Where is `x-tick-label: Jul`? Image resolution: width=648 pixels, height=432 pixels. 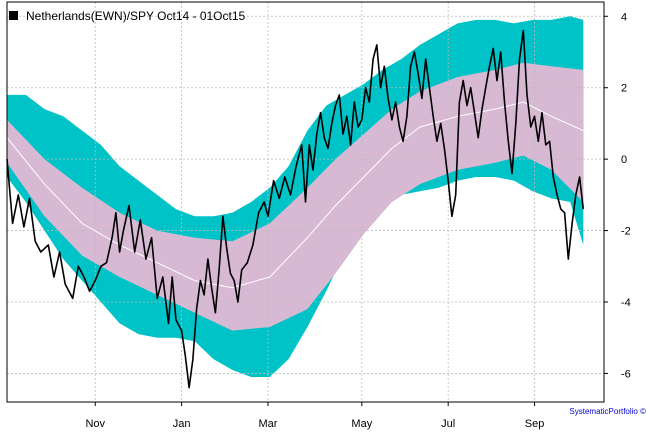 x-tick-label: Jul is located at coordinates (448, 424).